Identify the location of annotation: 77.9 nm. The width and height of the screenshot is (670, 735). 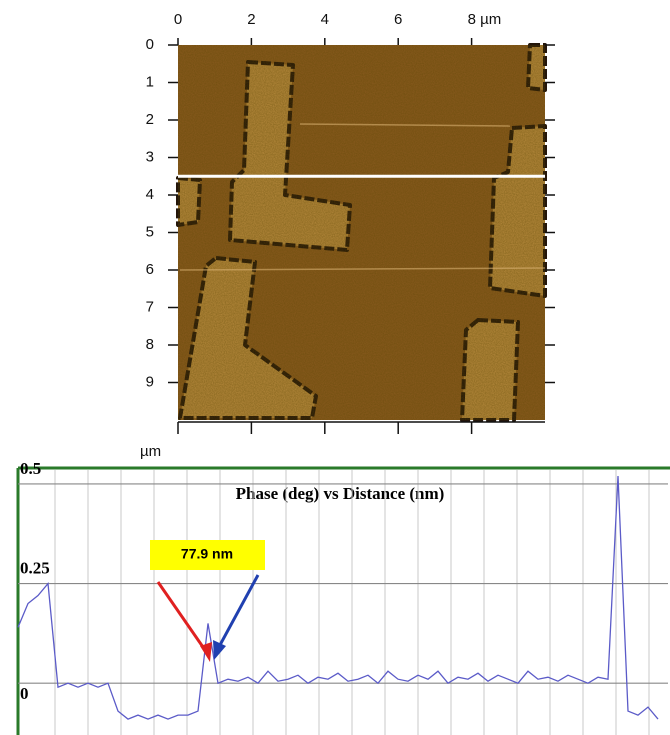
(207, 554).